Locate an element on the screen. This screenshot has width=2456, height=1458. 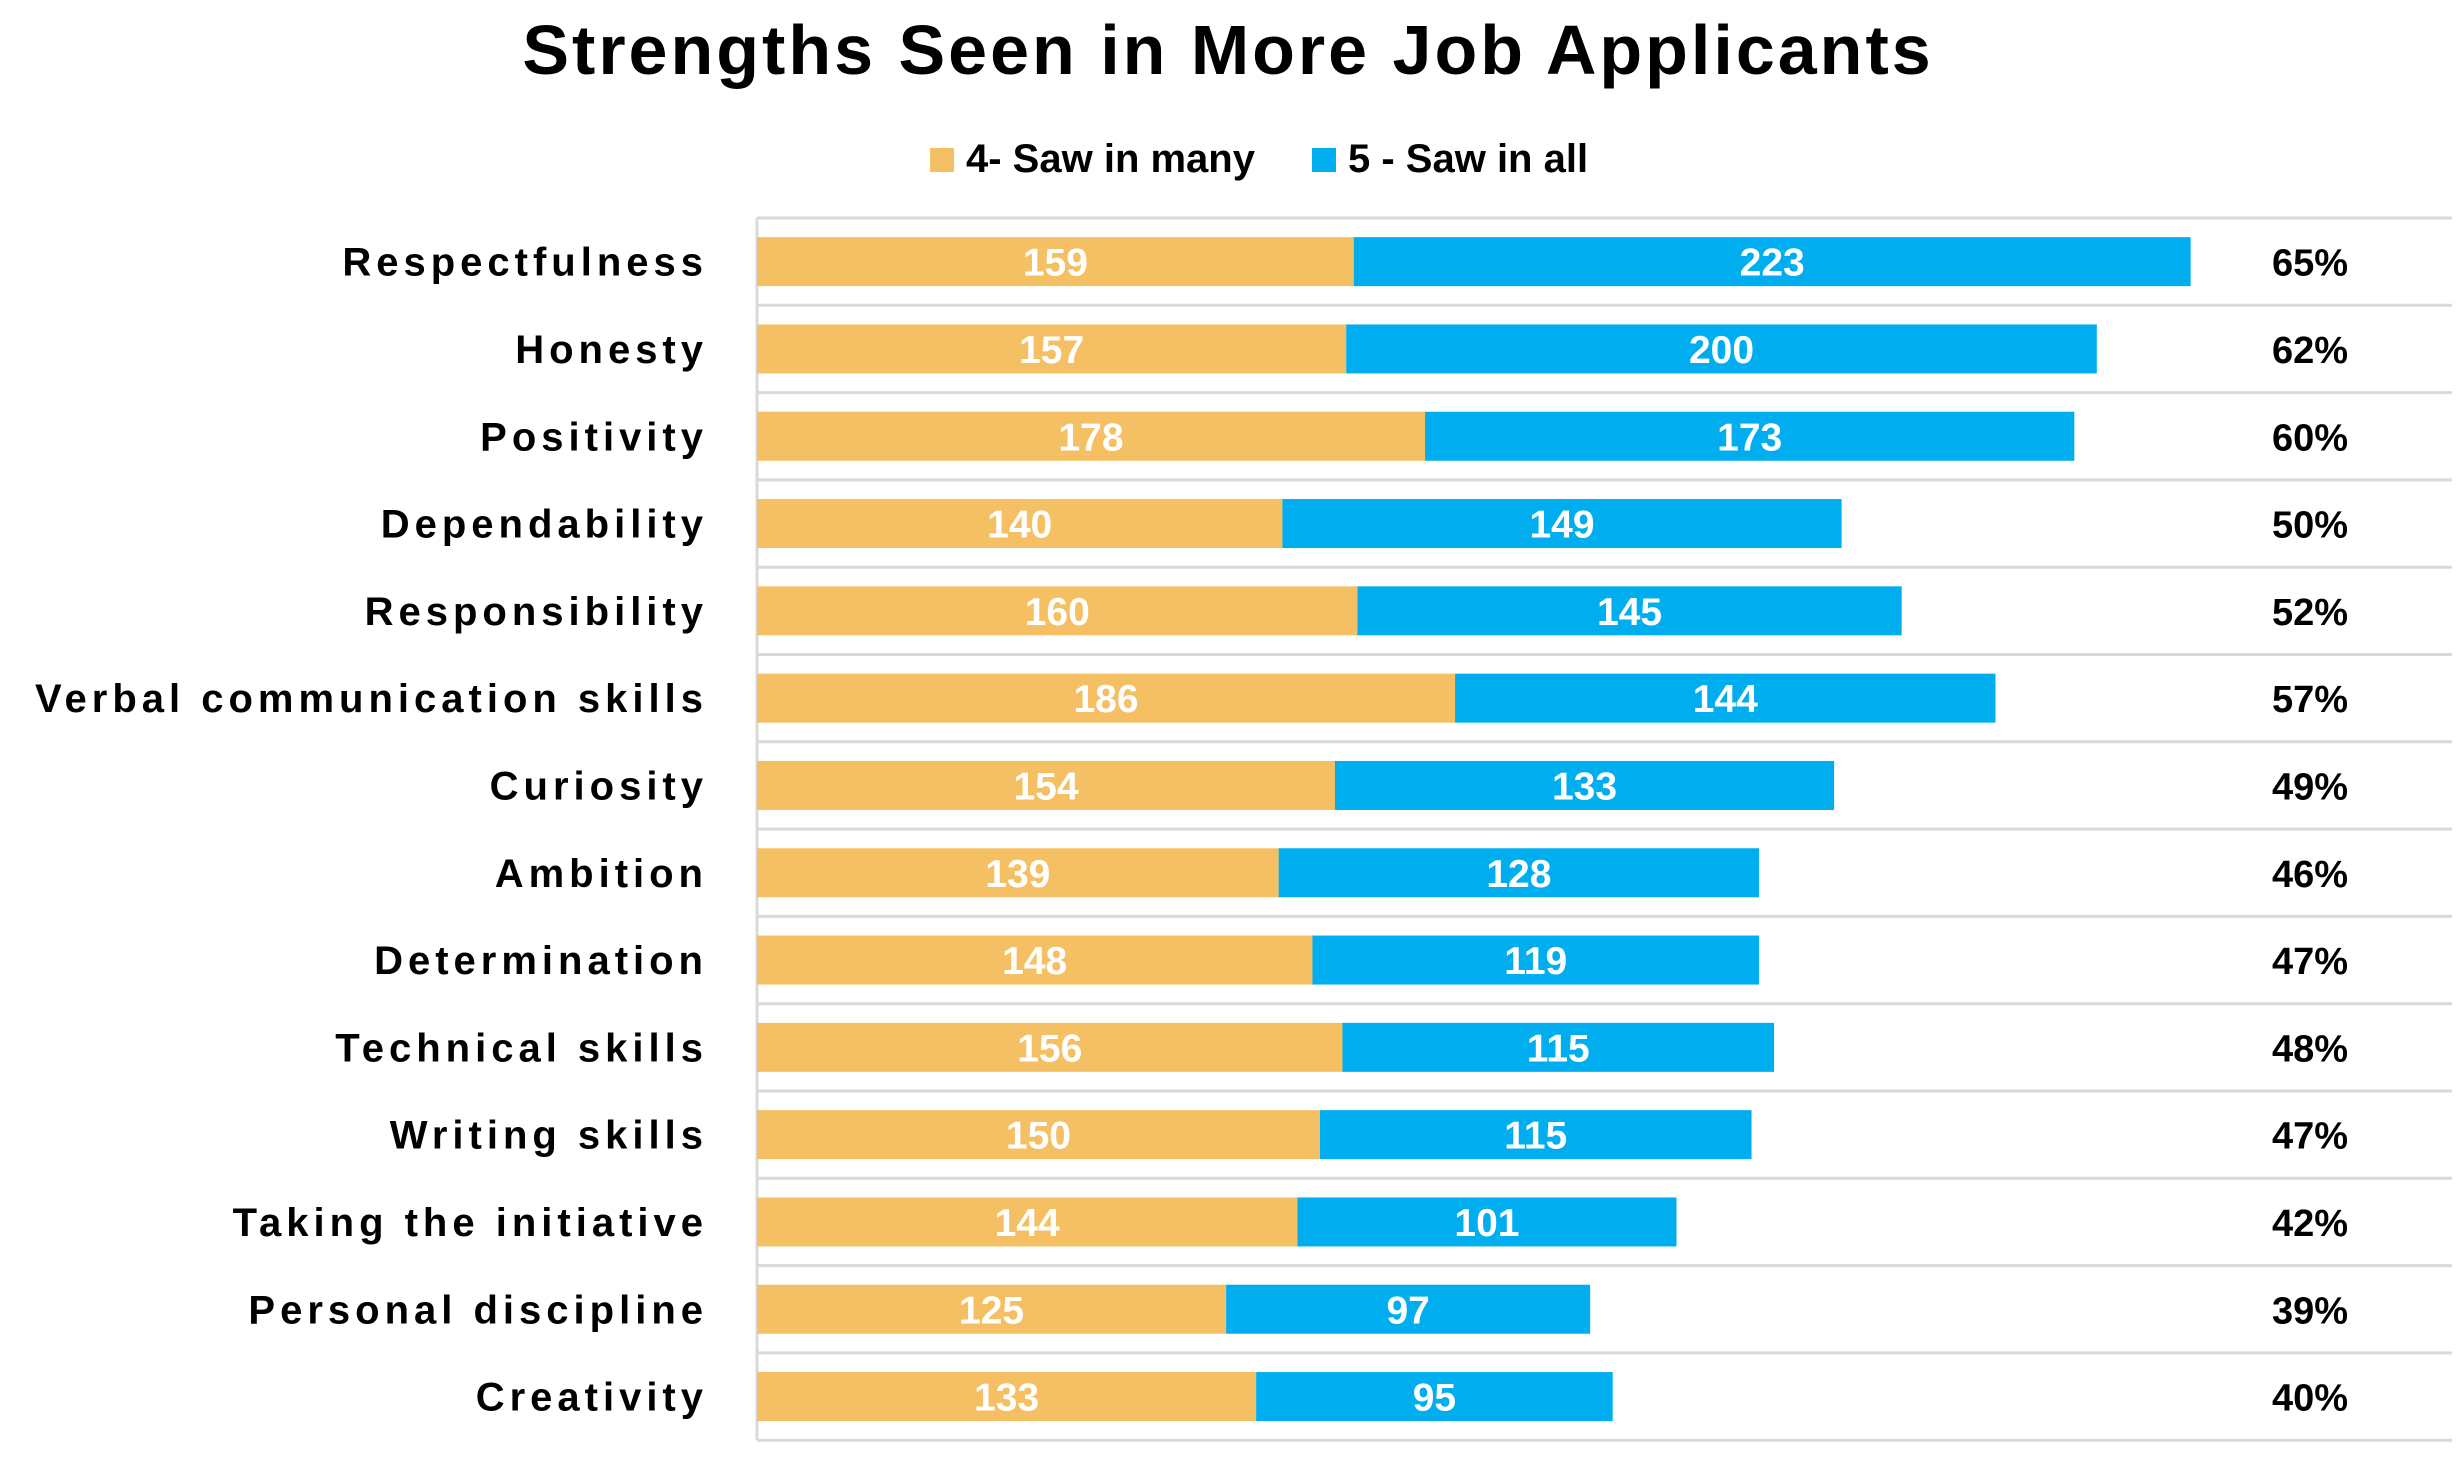
bar-value-label: 139 is located at coordinates (1017, 874).